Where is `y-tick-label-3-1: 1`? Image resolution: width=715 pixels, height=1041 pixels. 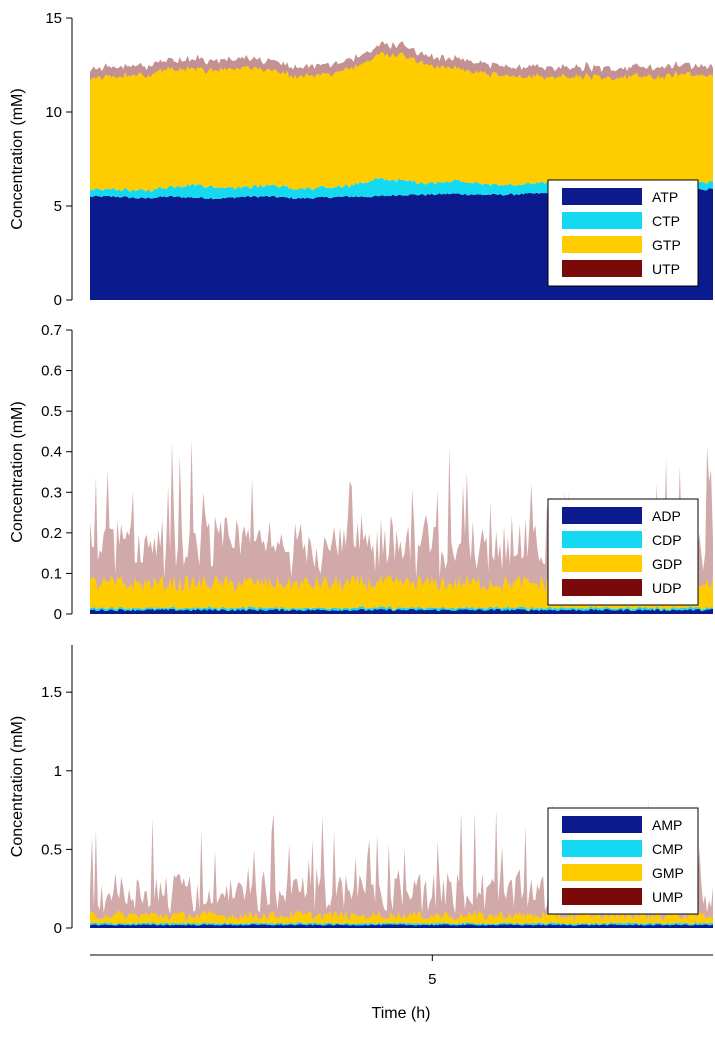
y-tick-label-3-1: 1 is located at coordinates (58, 771).